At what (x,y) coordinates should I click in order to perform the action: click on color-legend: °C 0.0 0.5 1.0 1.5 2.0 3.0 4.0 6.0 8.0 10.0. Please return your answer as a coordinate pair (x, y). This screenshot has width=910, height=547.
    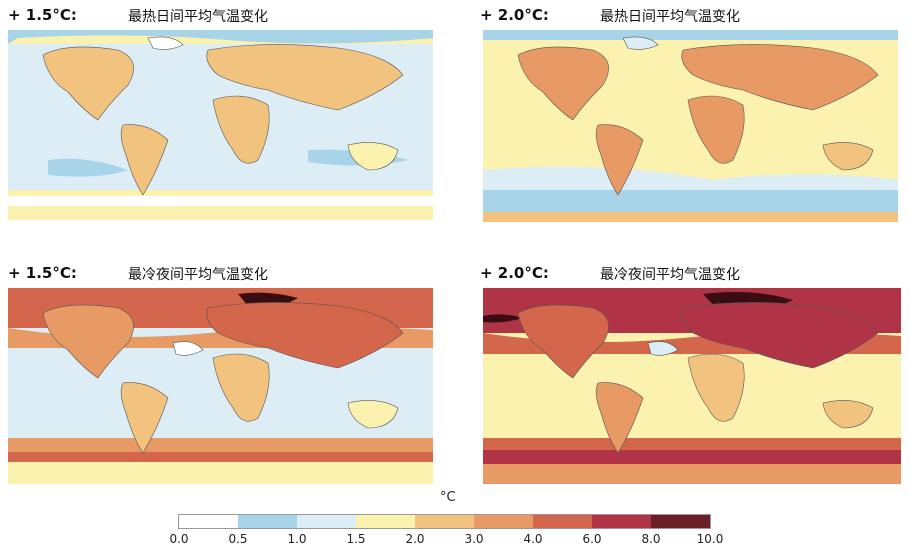
    Looking at the image, I should click on (449, 518).